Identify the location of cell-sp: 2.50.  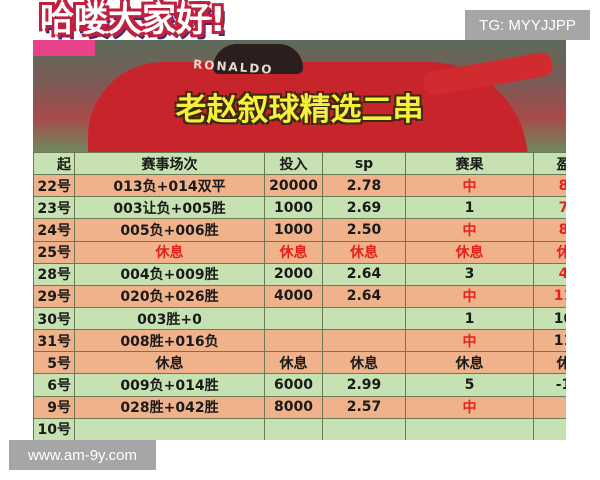
(364, 230).